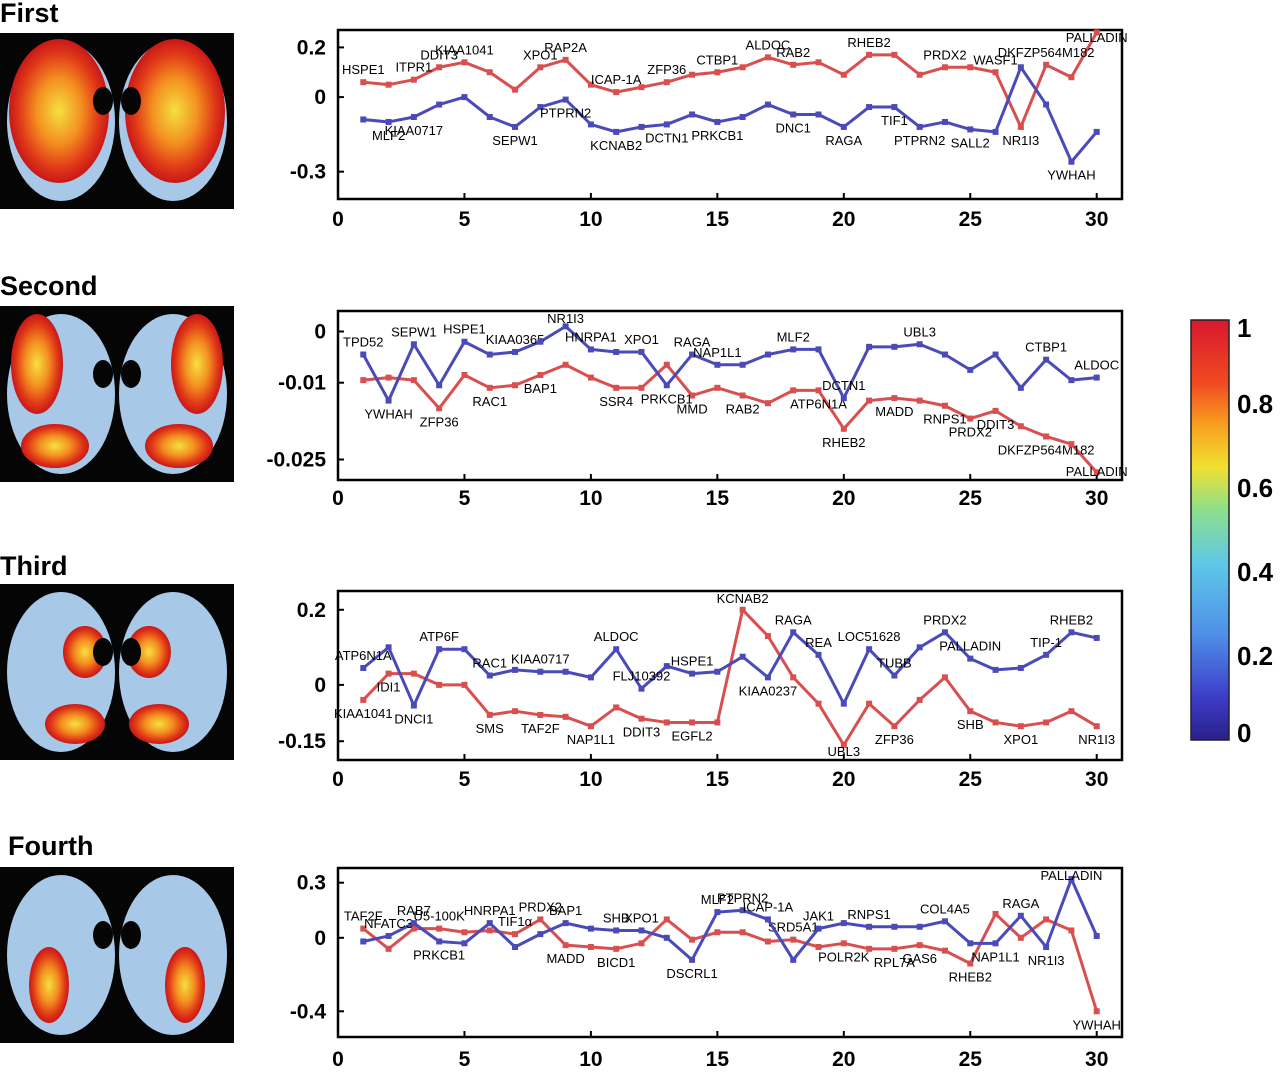  I want to click on gene-label: DDIT3, so click(642, 732).